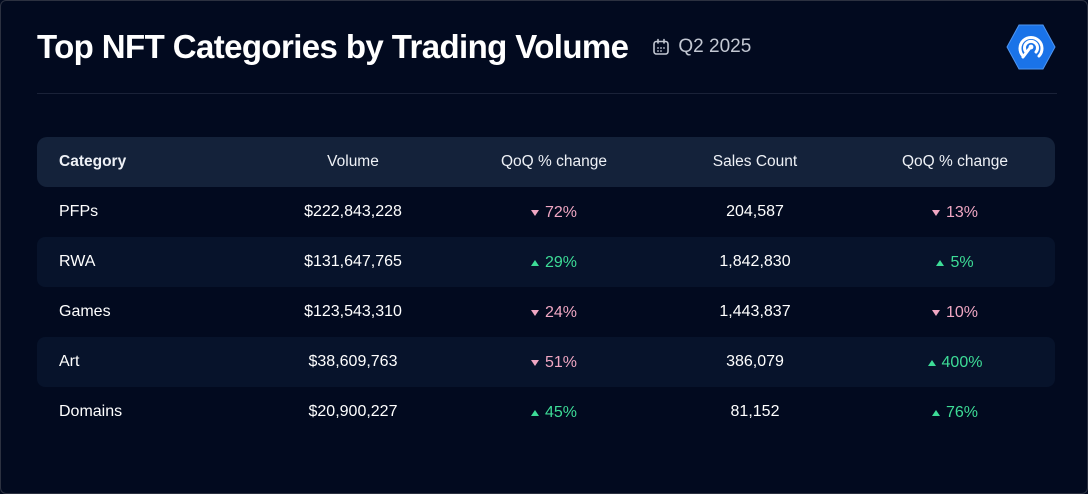 This screenshot has height=494, width=1088. I want to click on cell-volume-change: 51%, so click(554, 362).